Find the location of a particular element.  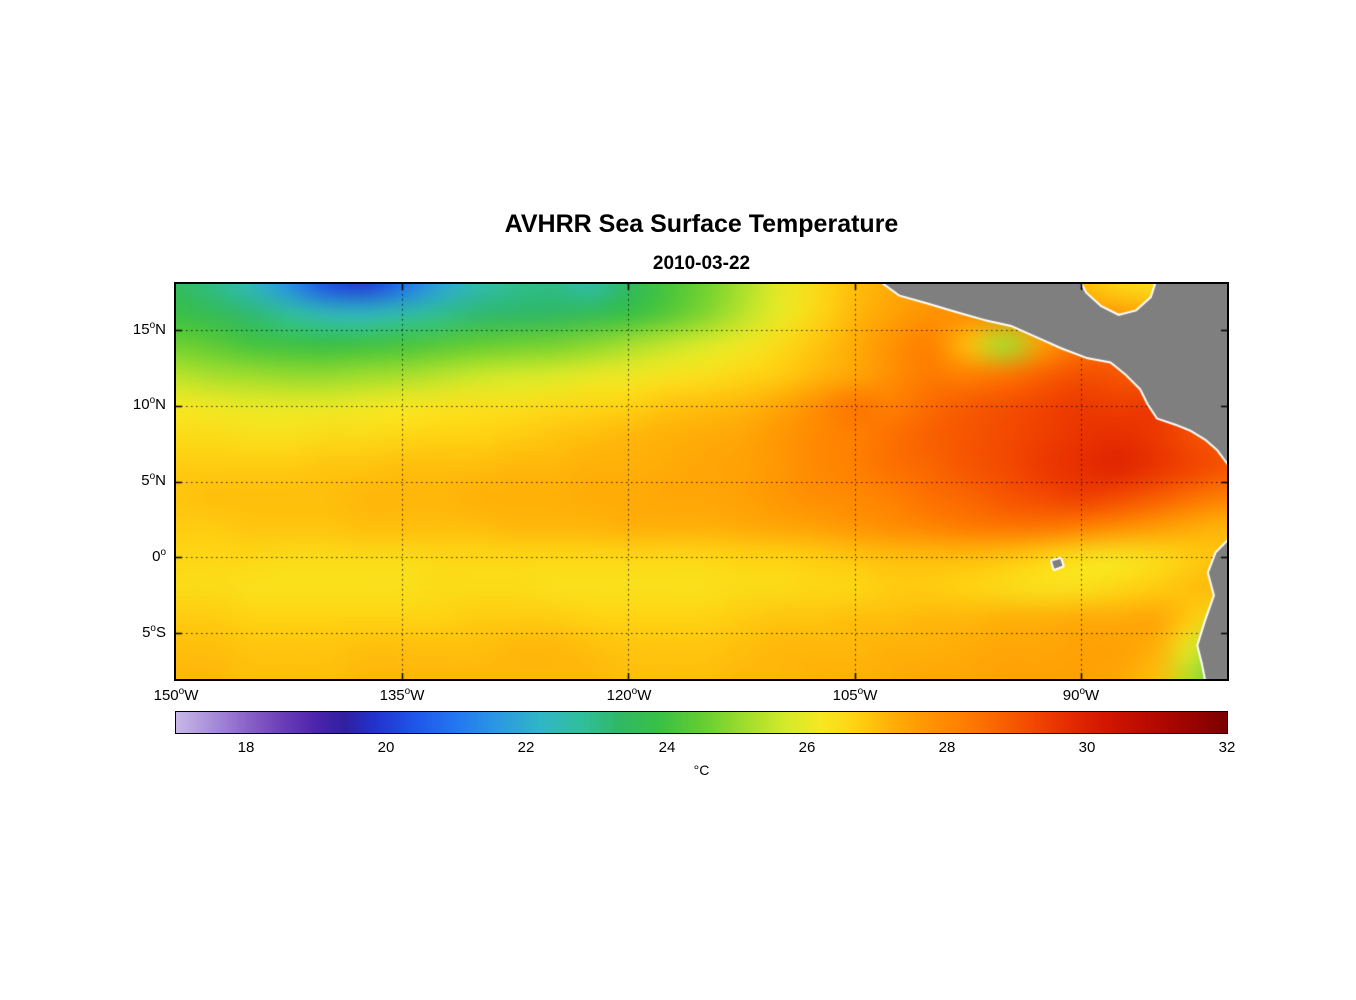

lat-tick-label-10n: 10oN is located at coordinates (126, 405).